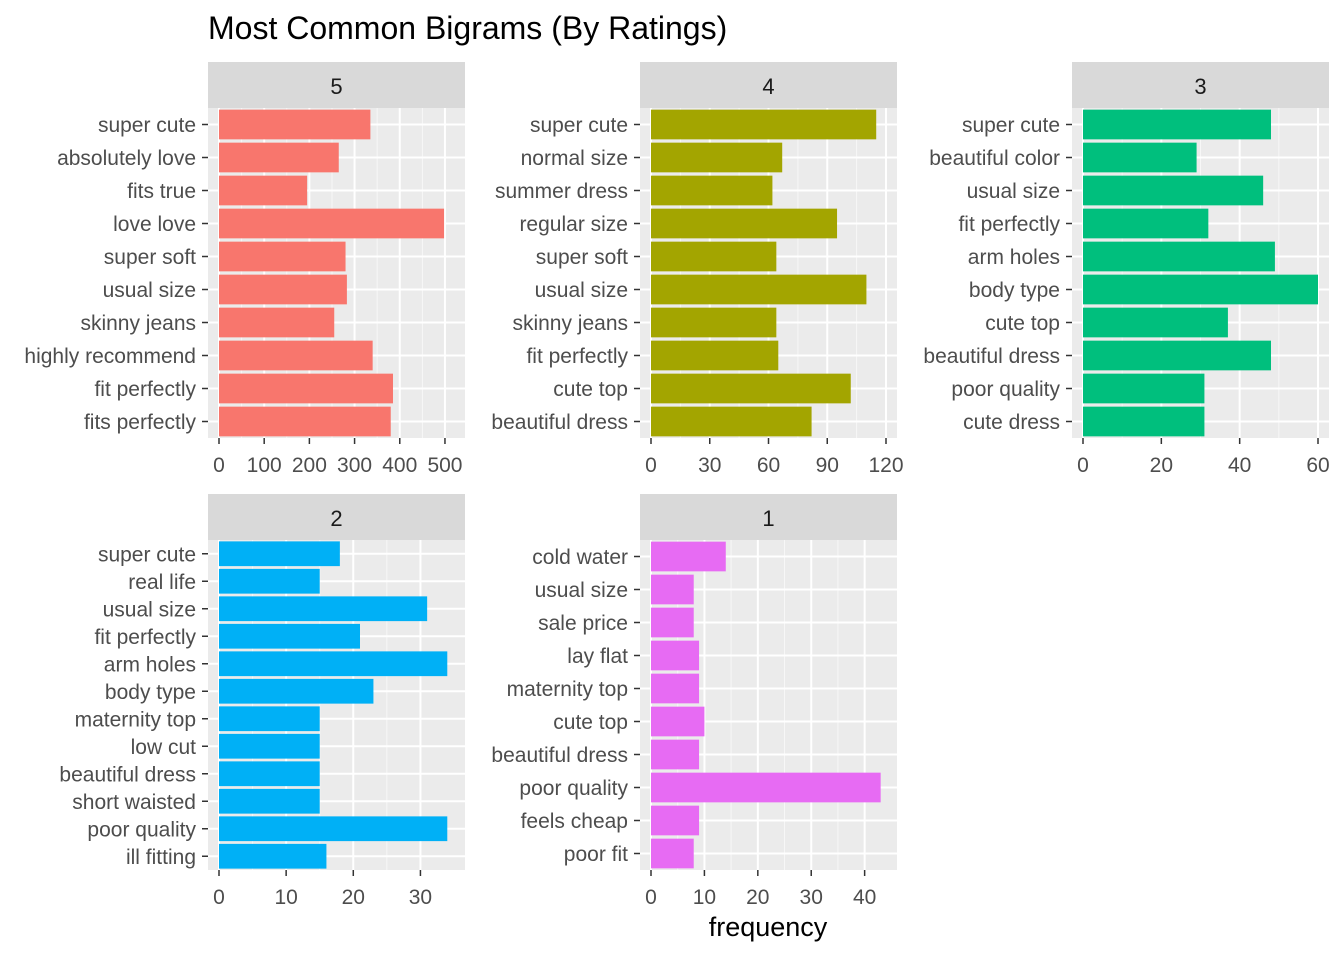 This screenshot has width=1344, height=960. Describe the element at coordinates (583, 623) in the screenshot. I see `y-tick-label: sale price` at that location.